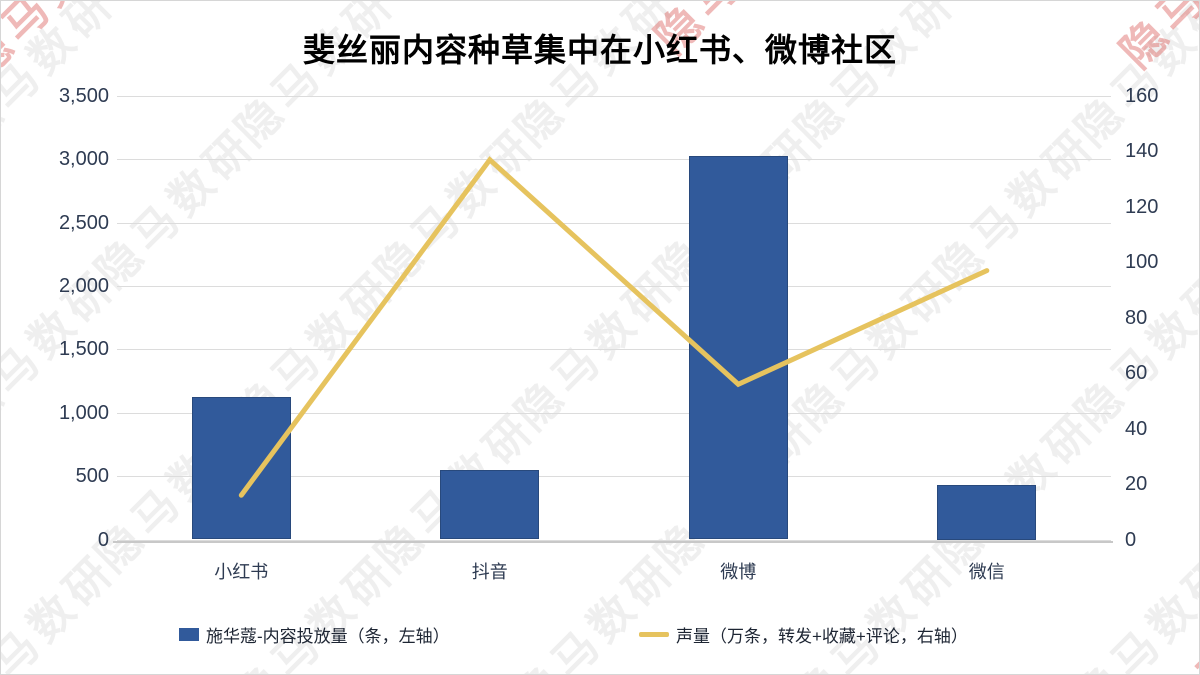  What do you see at coordinates (738, 348) in the screenshot?
I see `bar-微博` at bounding box center [738, 348].